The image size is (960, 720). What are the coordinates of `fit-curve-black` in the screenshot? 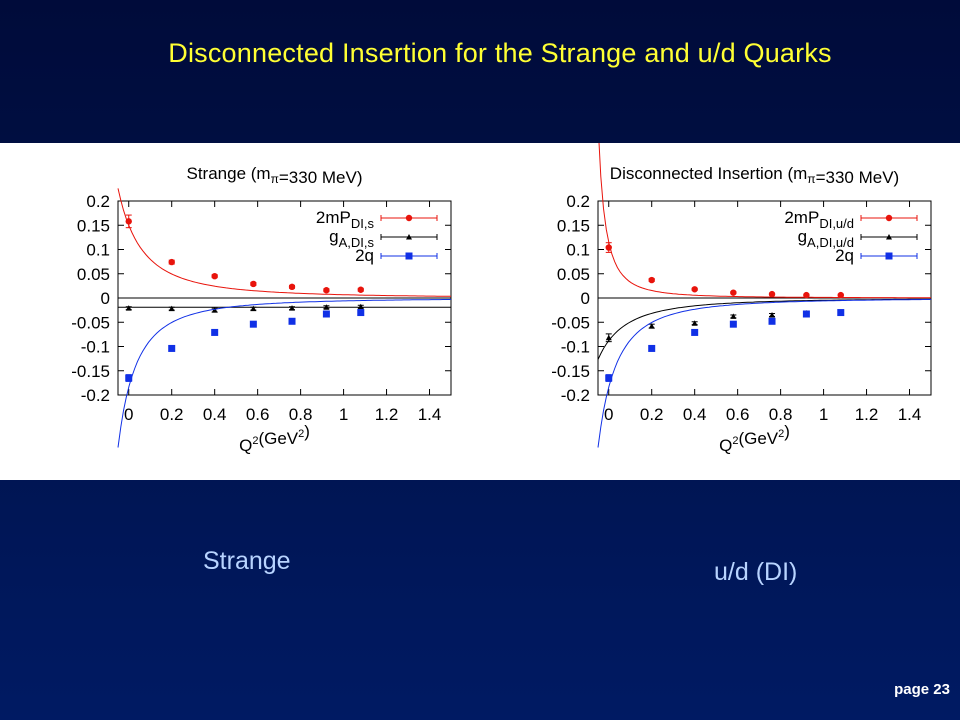 It's located at (764, 329).